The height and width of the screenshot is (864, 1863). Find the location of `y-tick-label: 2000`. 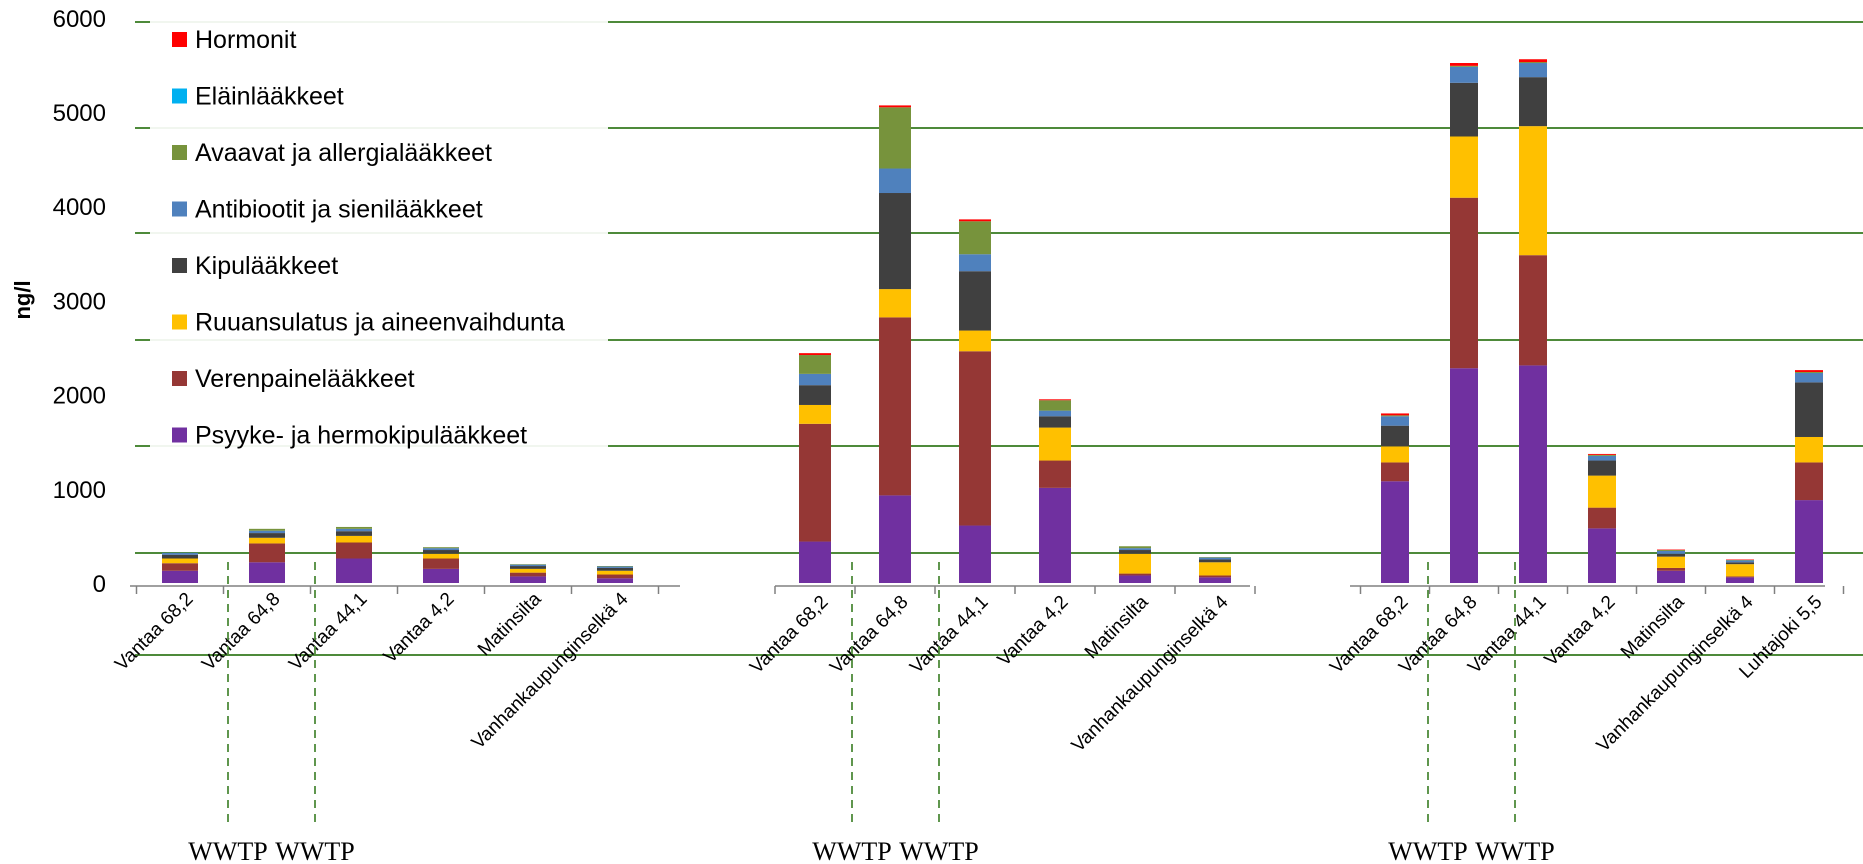

y-tick-label: 2000 is located at coordinates (79, 396).